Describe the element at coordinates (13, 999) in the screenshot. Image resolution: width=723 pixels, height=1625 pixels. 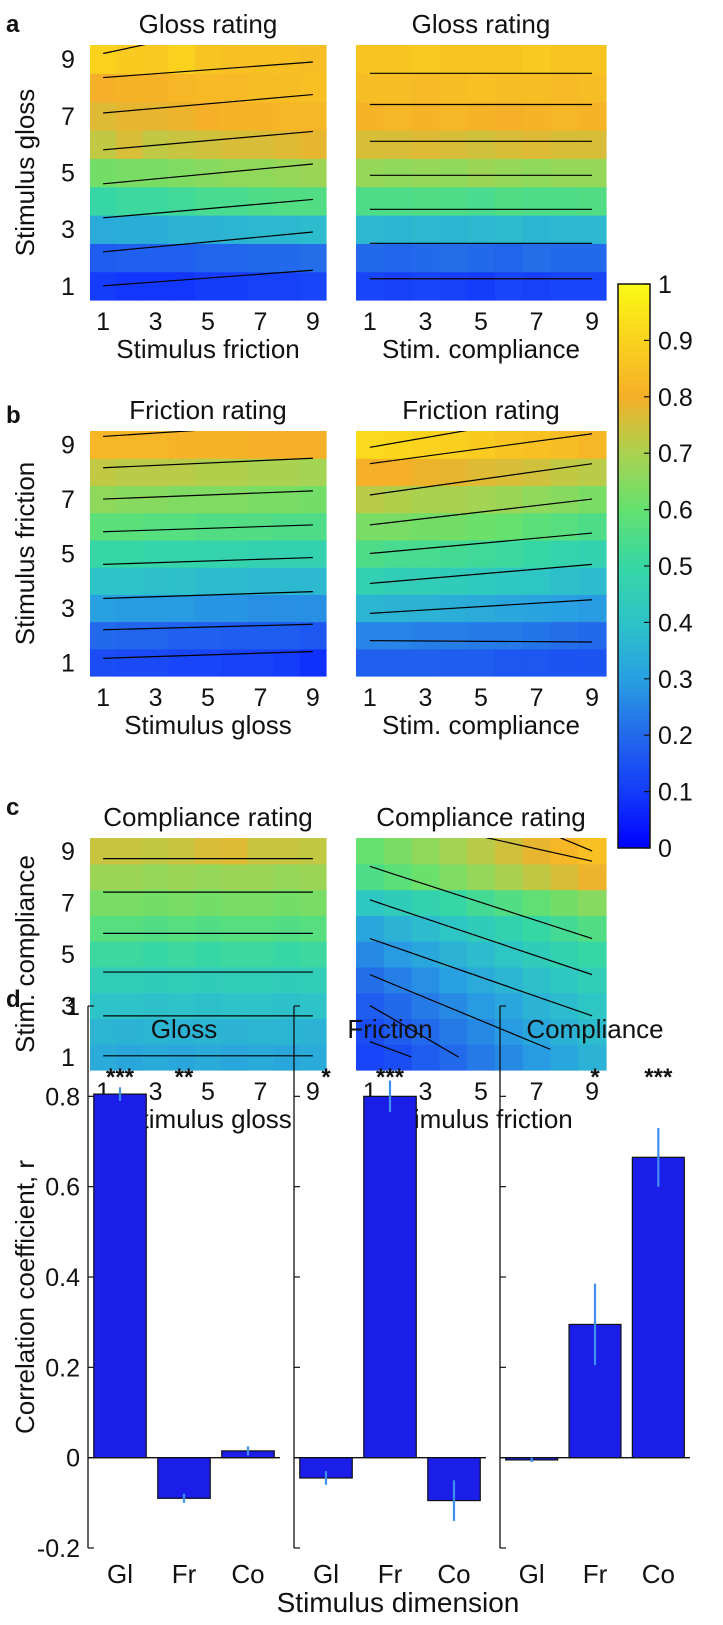
I see `panel-letter-d: d` at that location.